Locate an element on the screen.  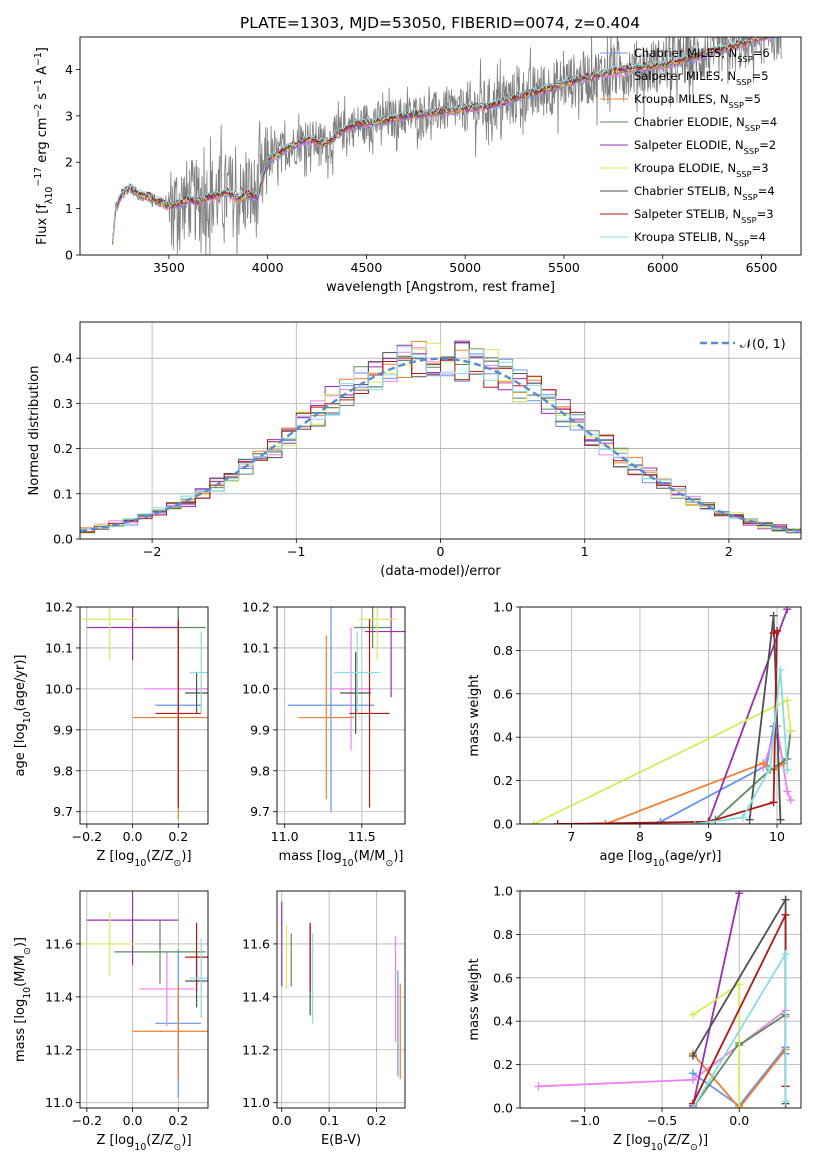
label-part: Flux [f is located at coordinates (42, 224).